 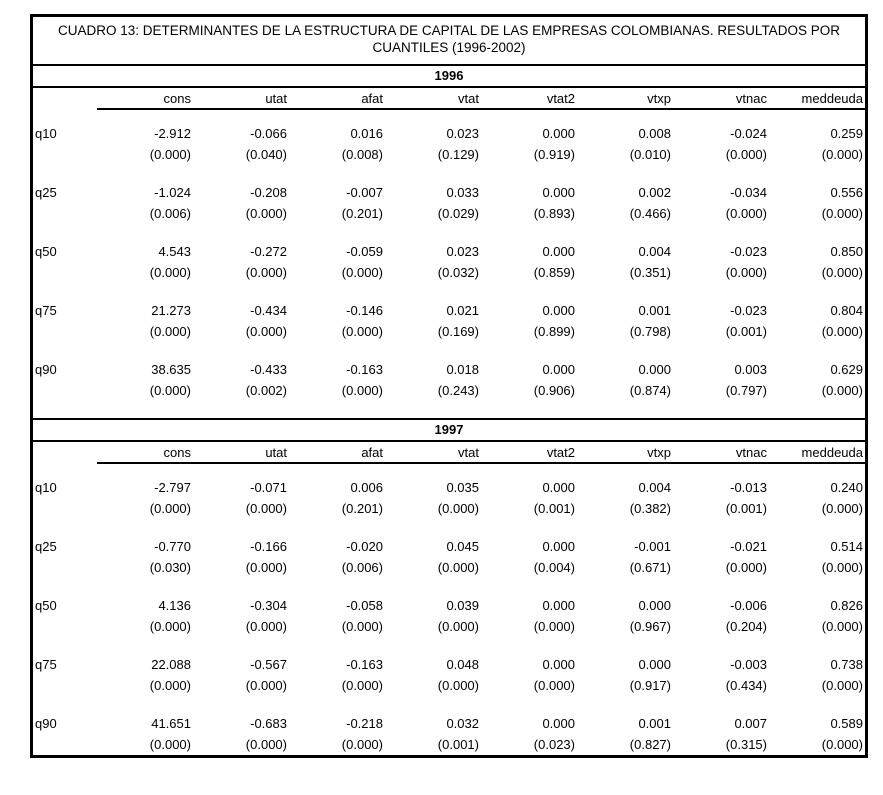 What do you see at coordinates (174, 605) in the screenshot?
I see `coef-cell: 4.136` at bounding box center [174, 605].